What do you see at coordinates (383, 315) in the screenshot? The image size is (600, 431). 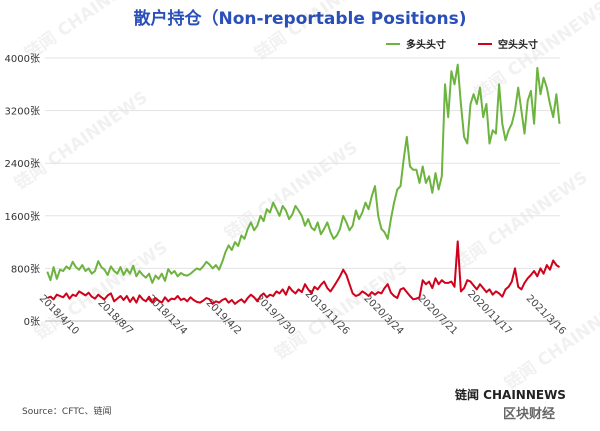 I see `x-tick-label: 2020/3/24` at bounding box center [383, 315].